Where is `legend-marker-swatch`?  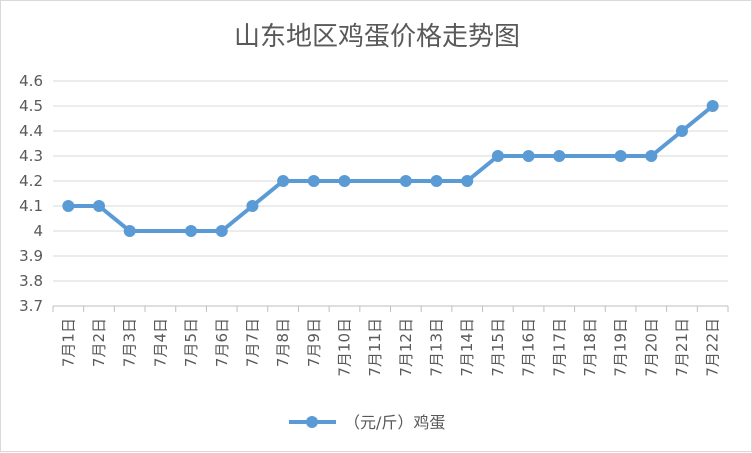
legend-marker-swatch is located at coordinates (312, 422).